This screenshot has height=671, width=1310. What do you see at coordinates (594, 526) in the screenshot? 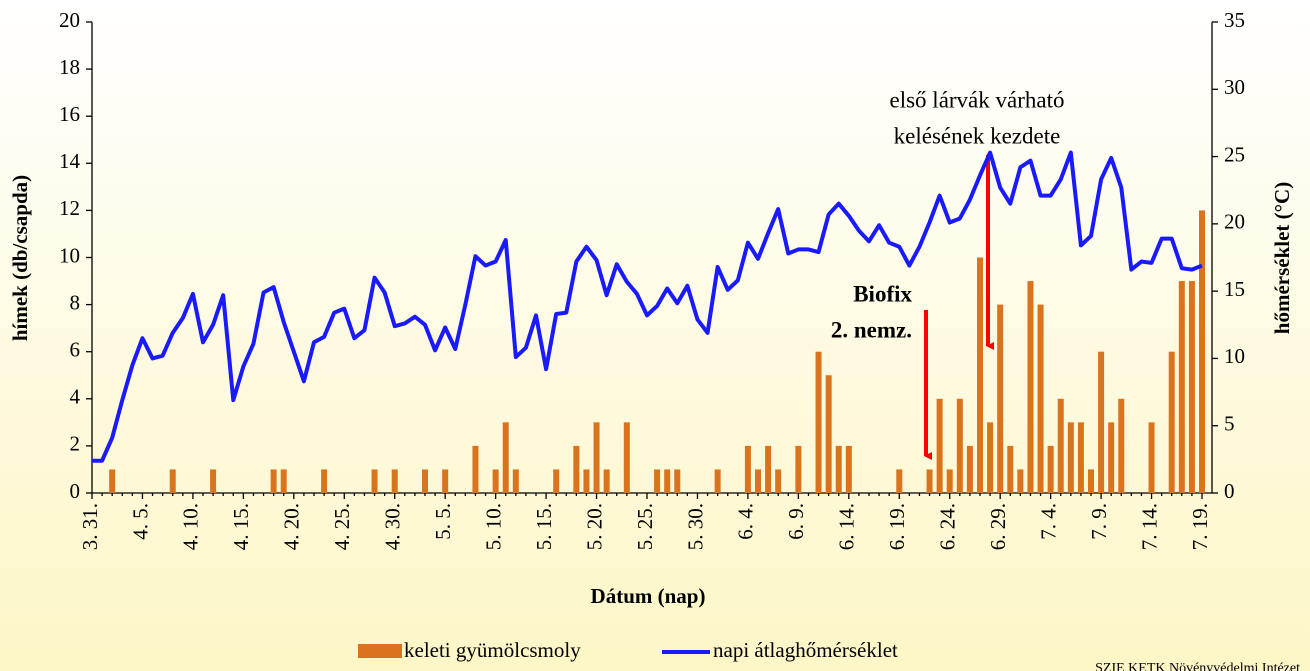
I see `x-tick-label: 5. 20.` at bounding box center [594, 526].